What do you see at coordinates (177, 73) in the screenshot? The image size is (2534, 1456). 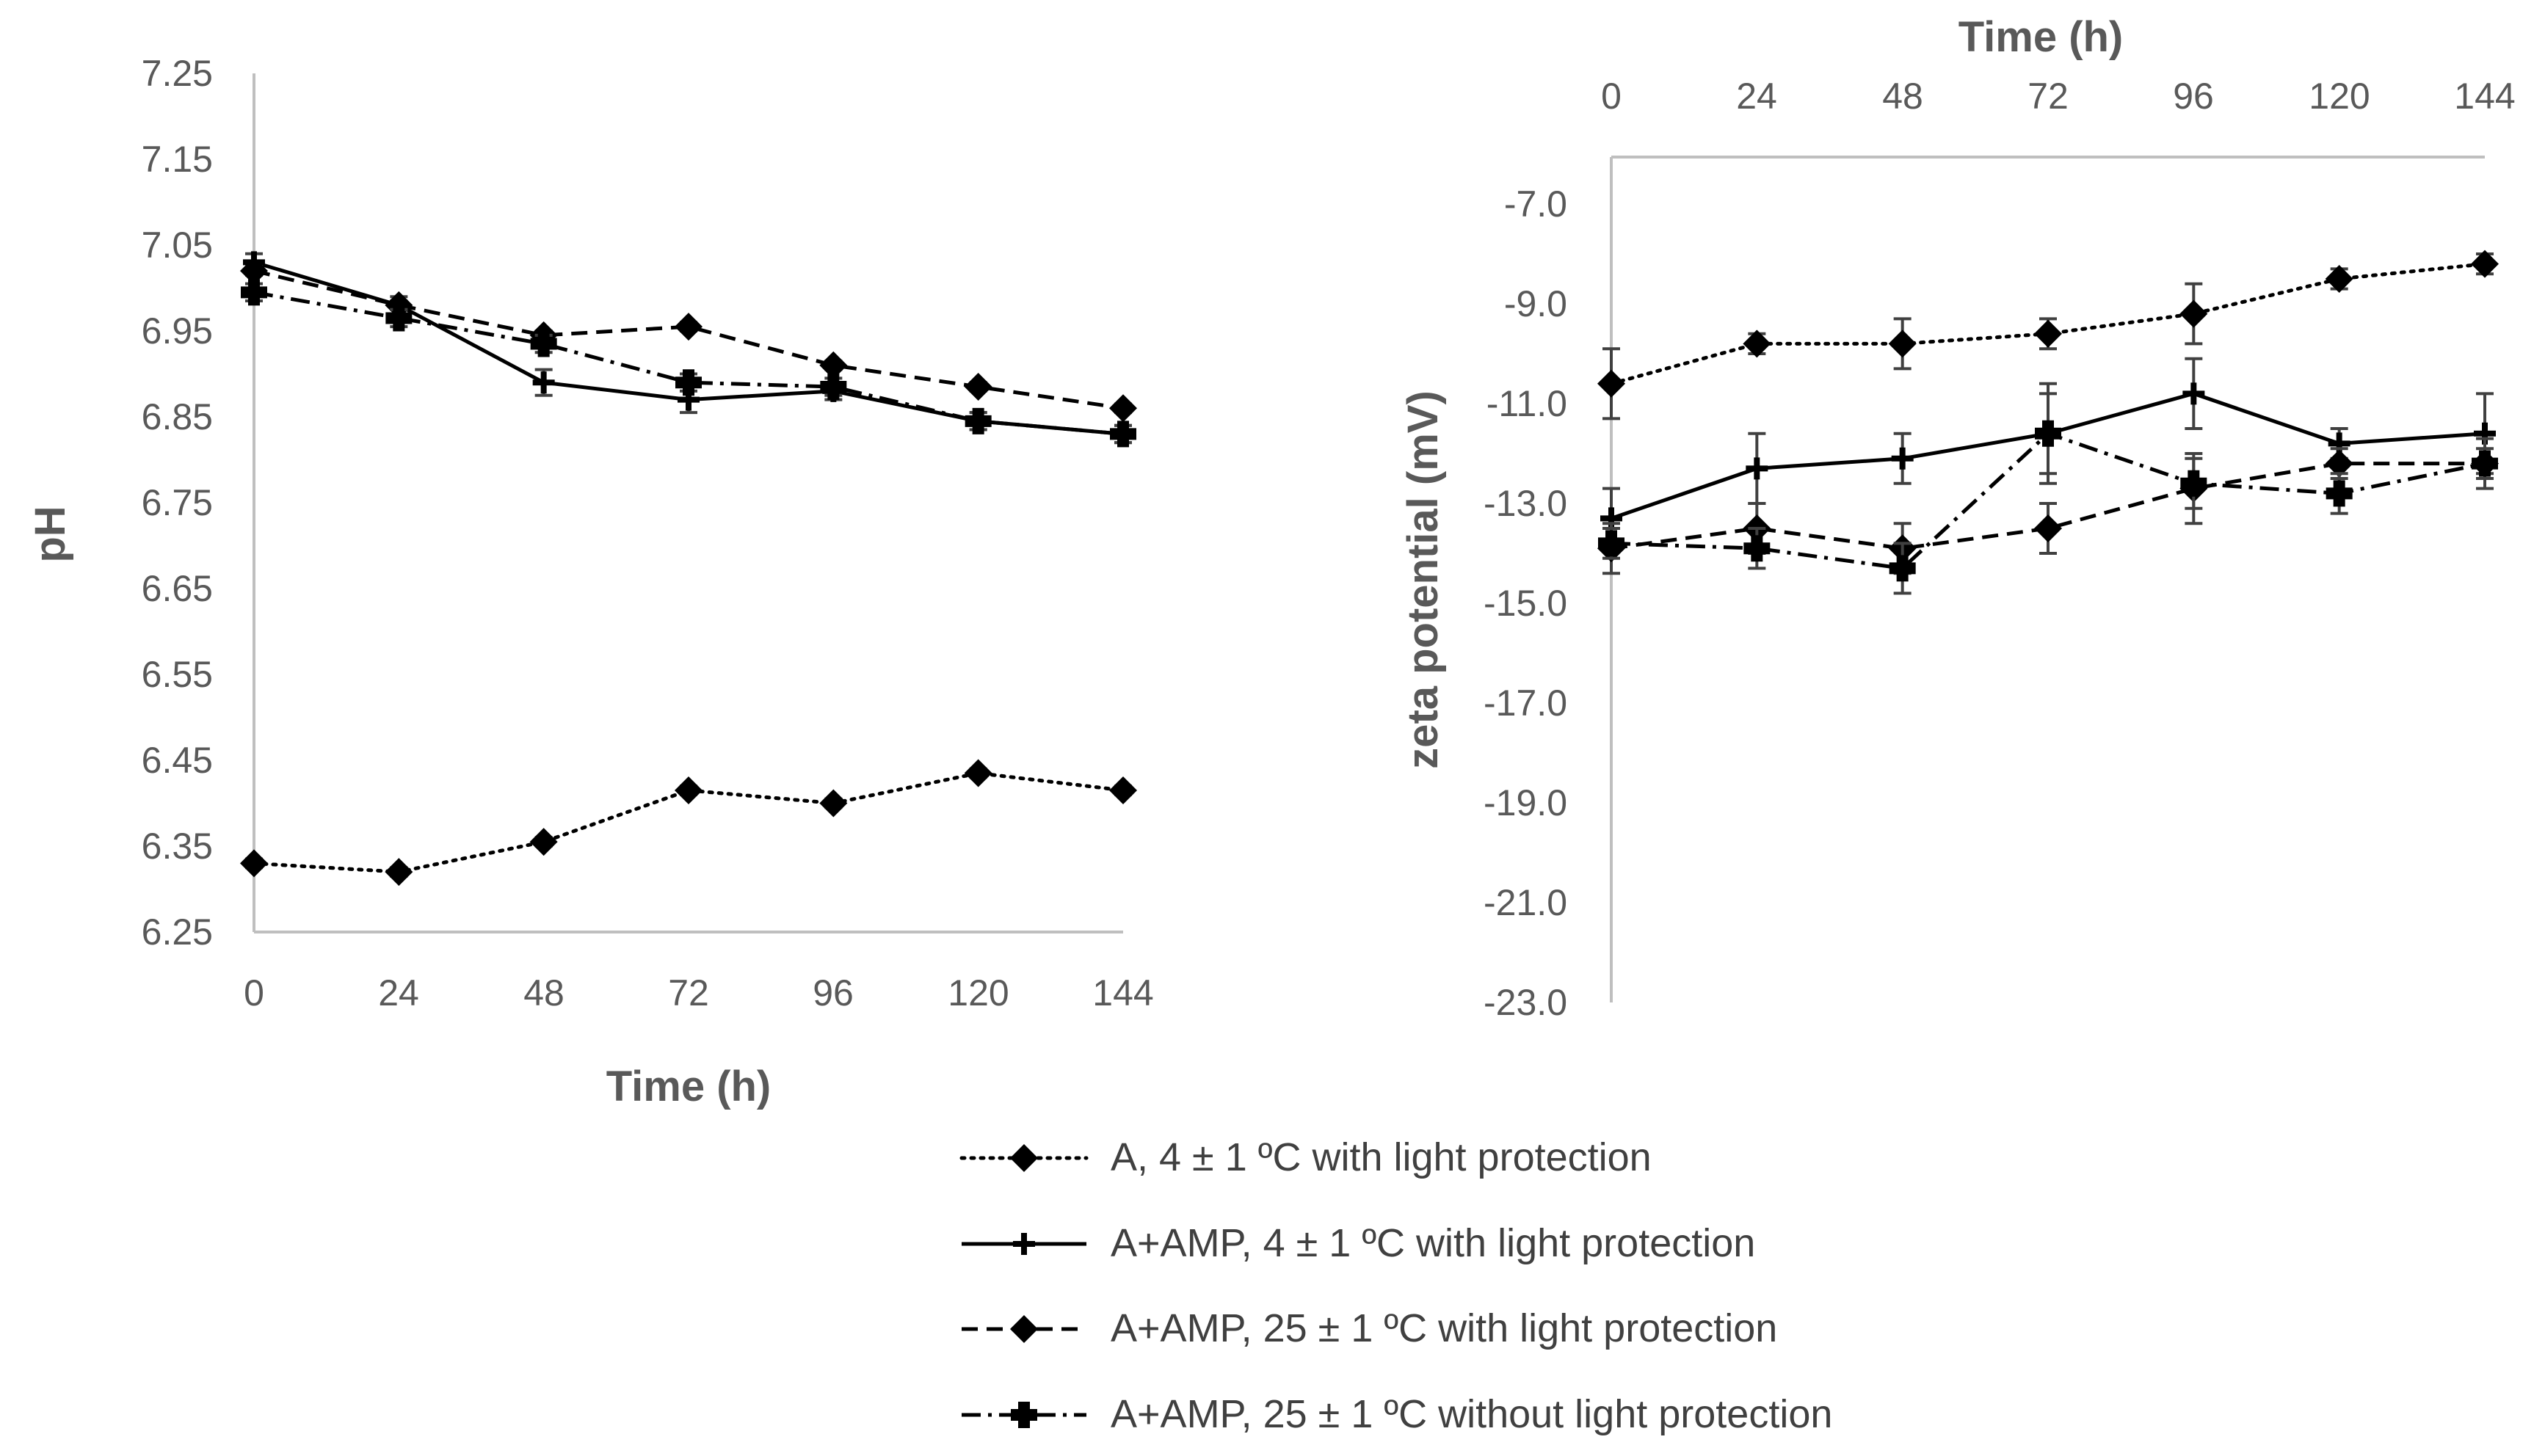 I see `ph-y-tick-label: 7.25` at bounding box center [177, 73].